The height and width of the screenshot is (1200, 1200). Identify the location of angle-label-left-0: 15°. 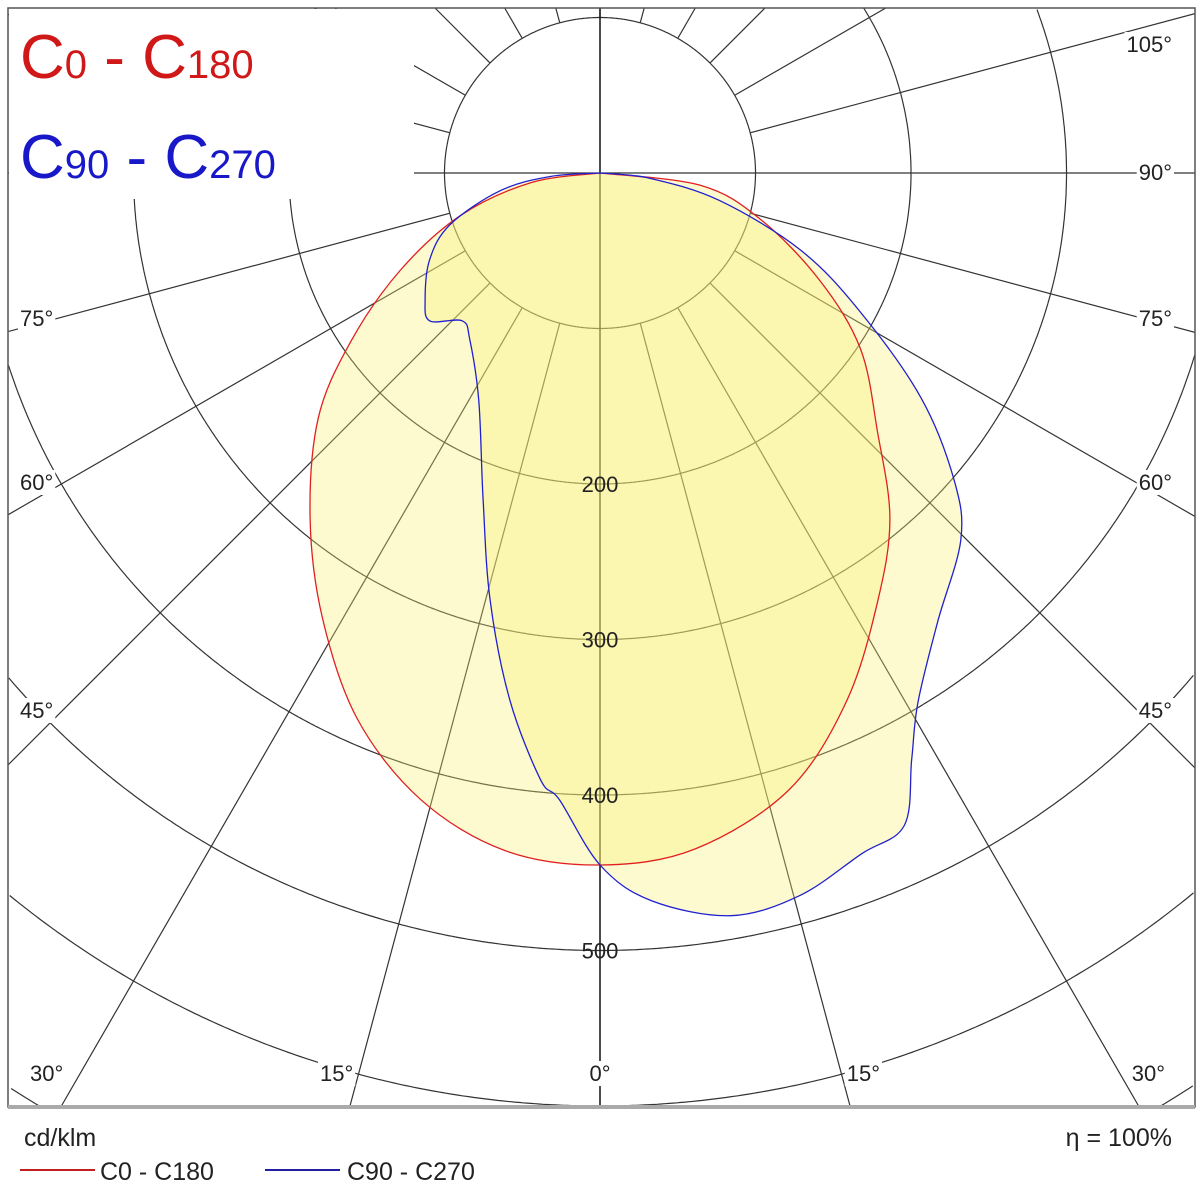
(336, 1073).